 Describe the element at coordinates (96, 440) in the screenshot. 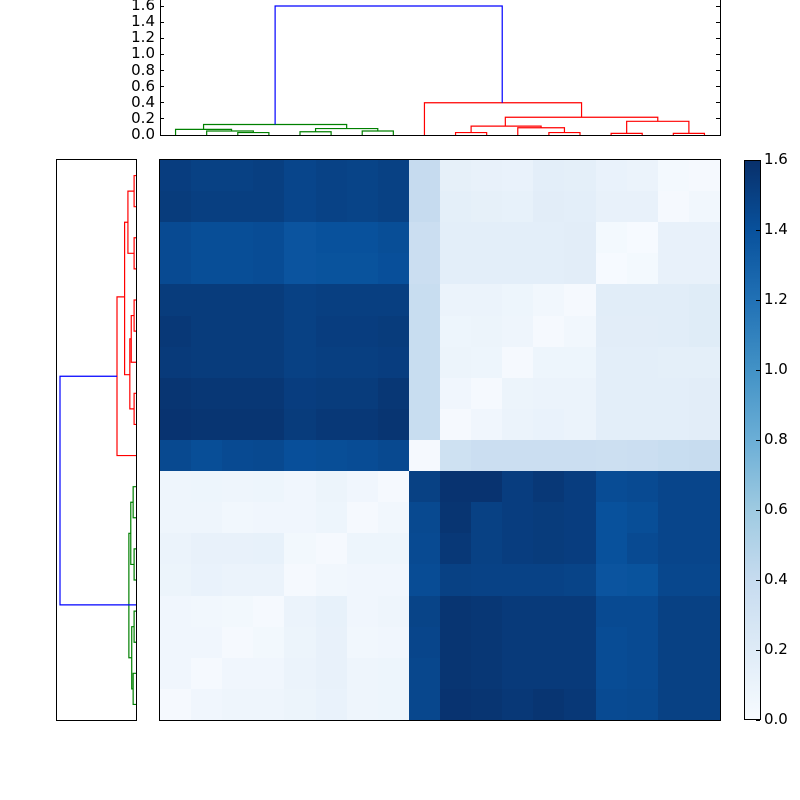

I see `left-dendrogram-panel` at that location.